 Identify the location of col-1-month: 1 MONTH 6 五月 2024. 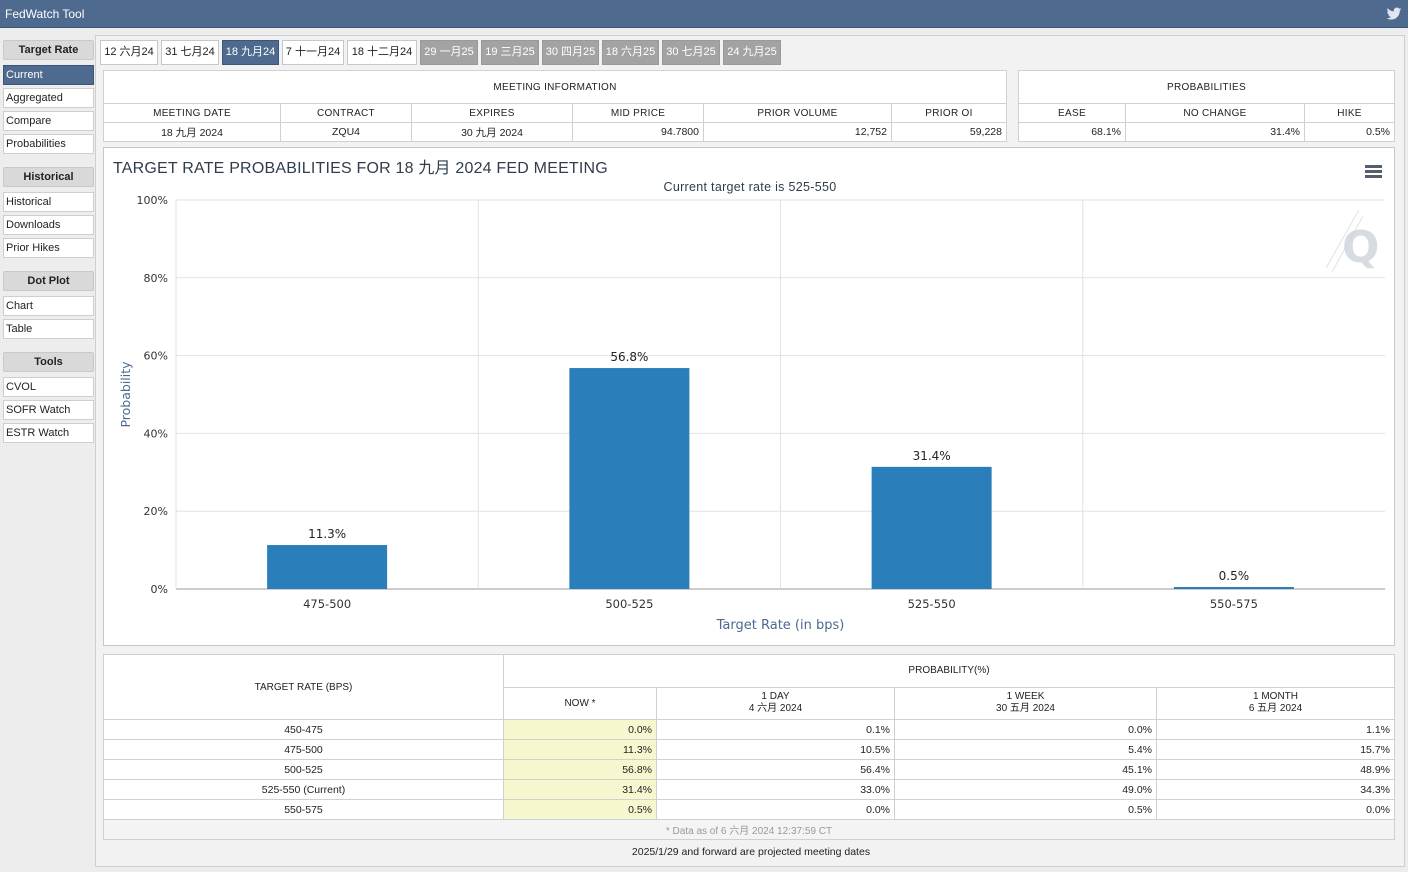
(1275, 703).